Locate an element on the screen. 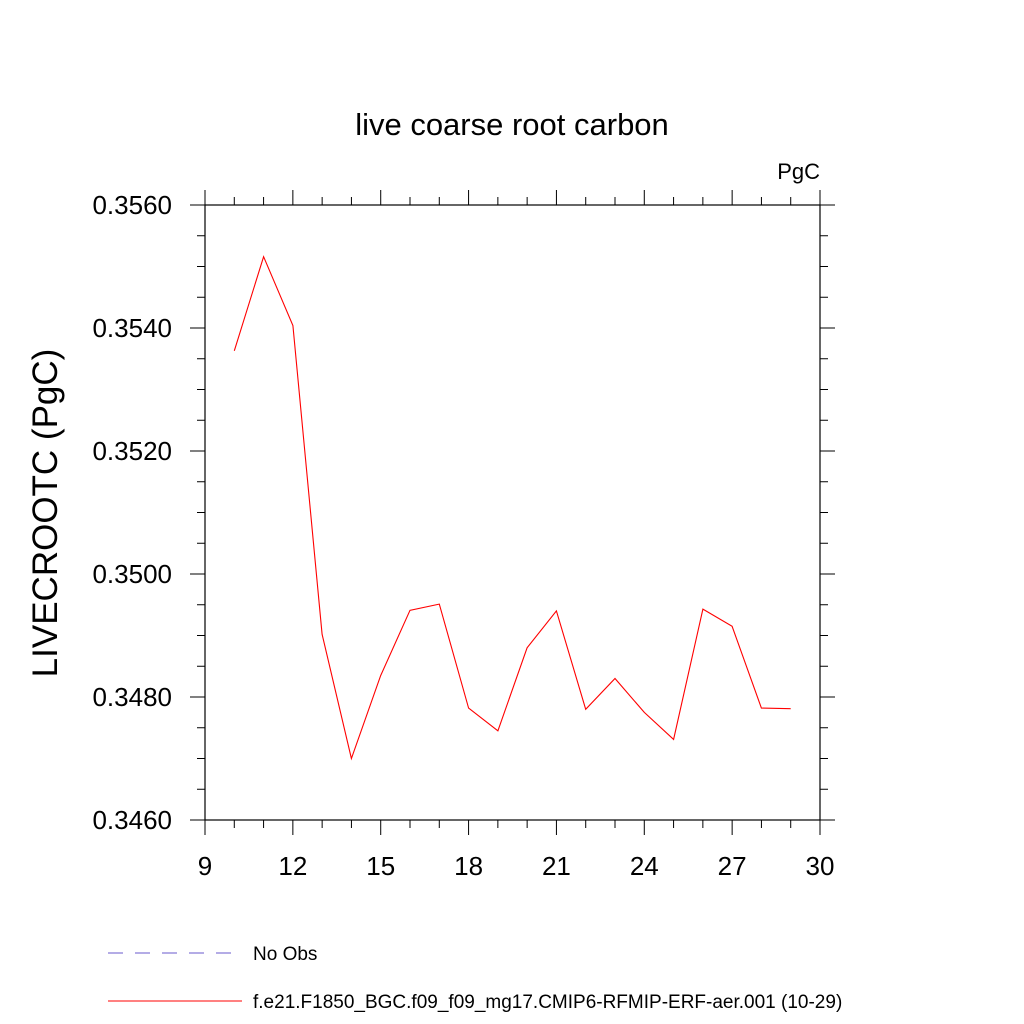 This screenshot has width=1024, height=1024. x-tick-label: 12 is located at coordinates (292, 866).